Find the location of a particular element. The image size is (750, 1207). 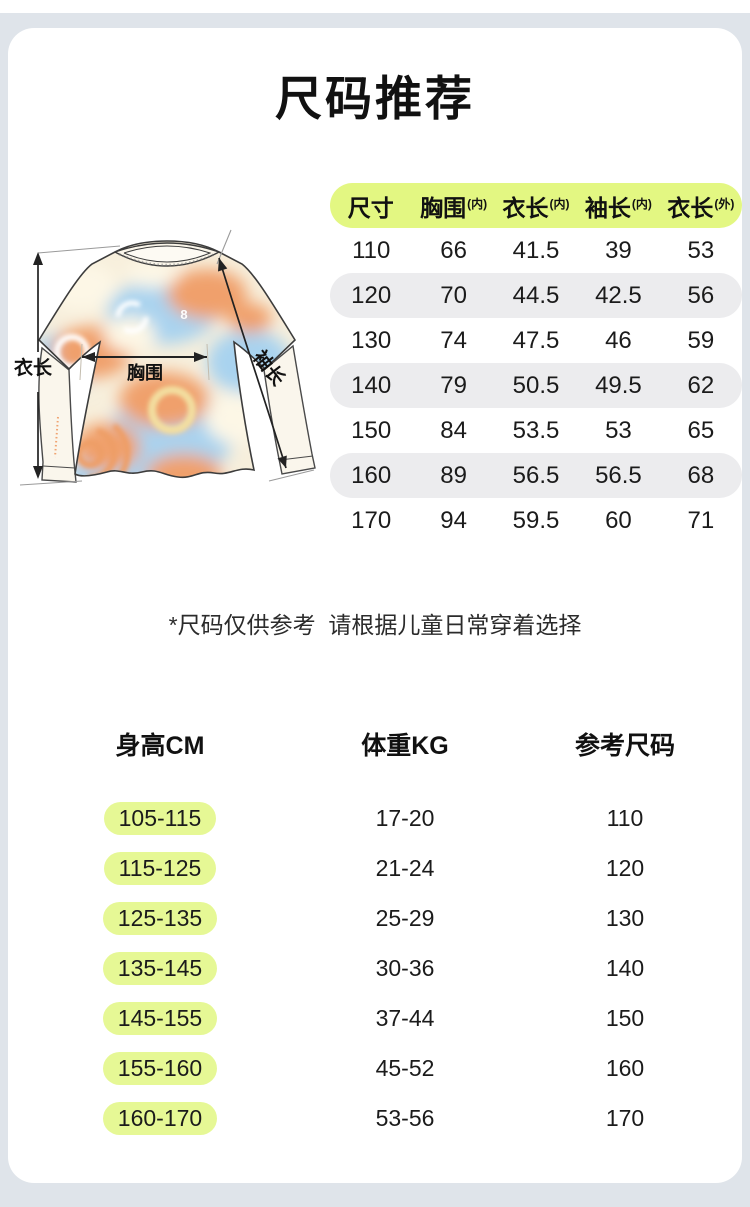

fit-table-cell: 155-160 is located at coordinates (160, 1068).